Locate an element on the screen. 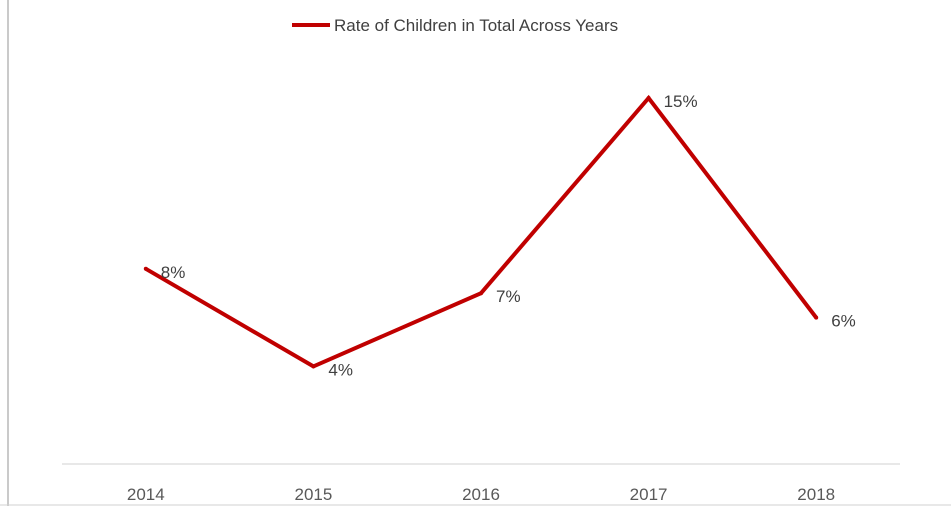 The width and height of the screenshot is (951, 506). legend: Rate of Children in Total Across Years is located at coordinates (455, 25).